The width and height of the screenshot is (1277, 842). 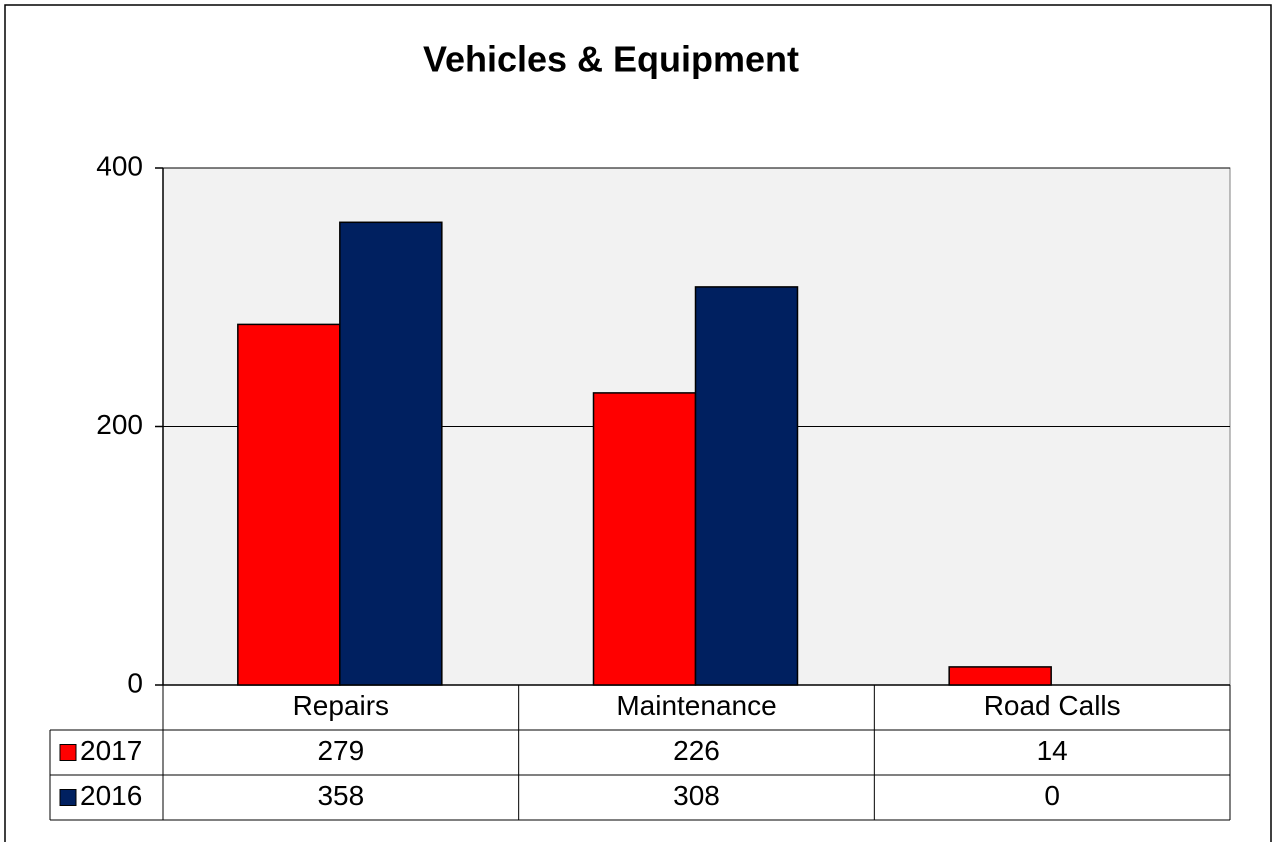 What do you see at coordinates (611, 59) in the screenshot?
I see `chart-title: Vehicles & Equipment` at bounding box center [611, 59].